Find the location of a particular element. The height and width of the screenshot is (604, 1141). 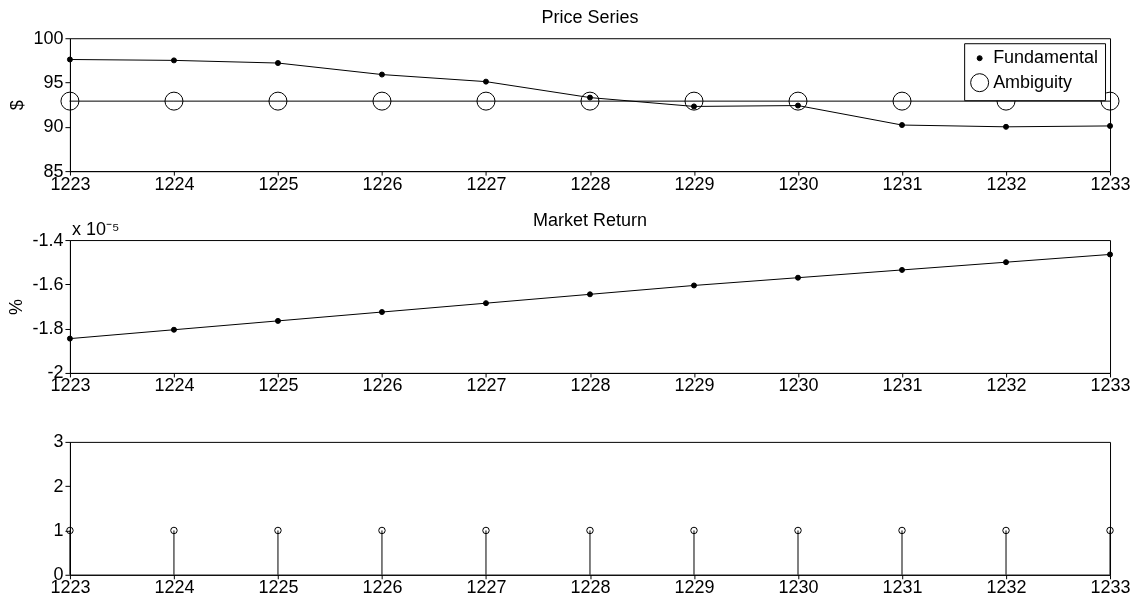

y-axis-title: % is located at coordinates (16, 306).